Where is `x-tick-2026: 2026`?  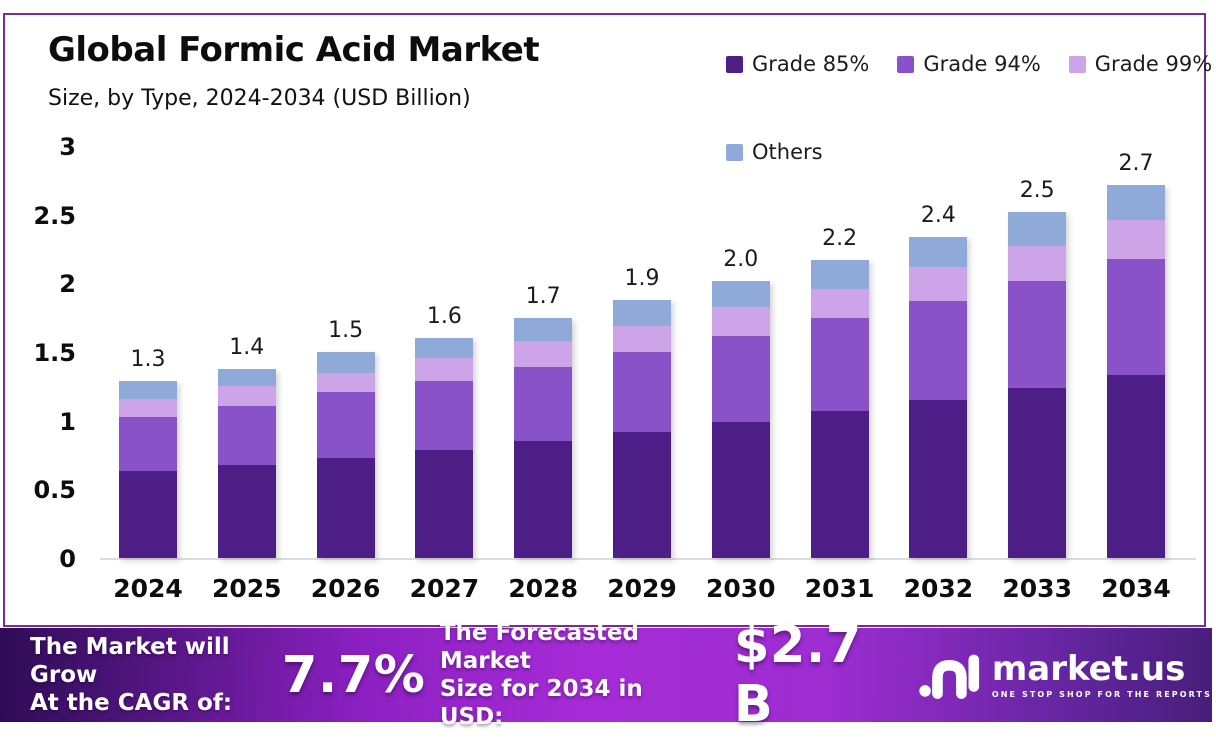
x-tick-2026: 2026 is located at coordinates (345, 588).